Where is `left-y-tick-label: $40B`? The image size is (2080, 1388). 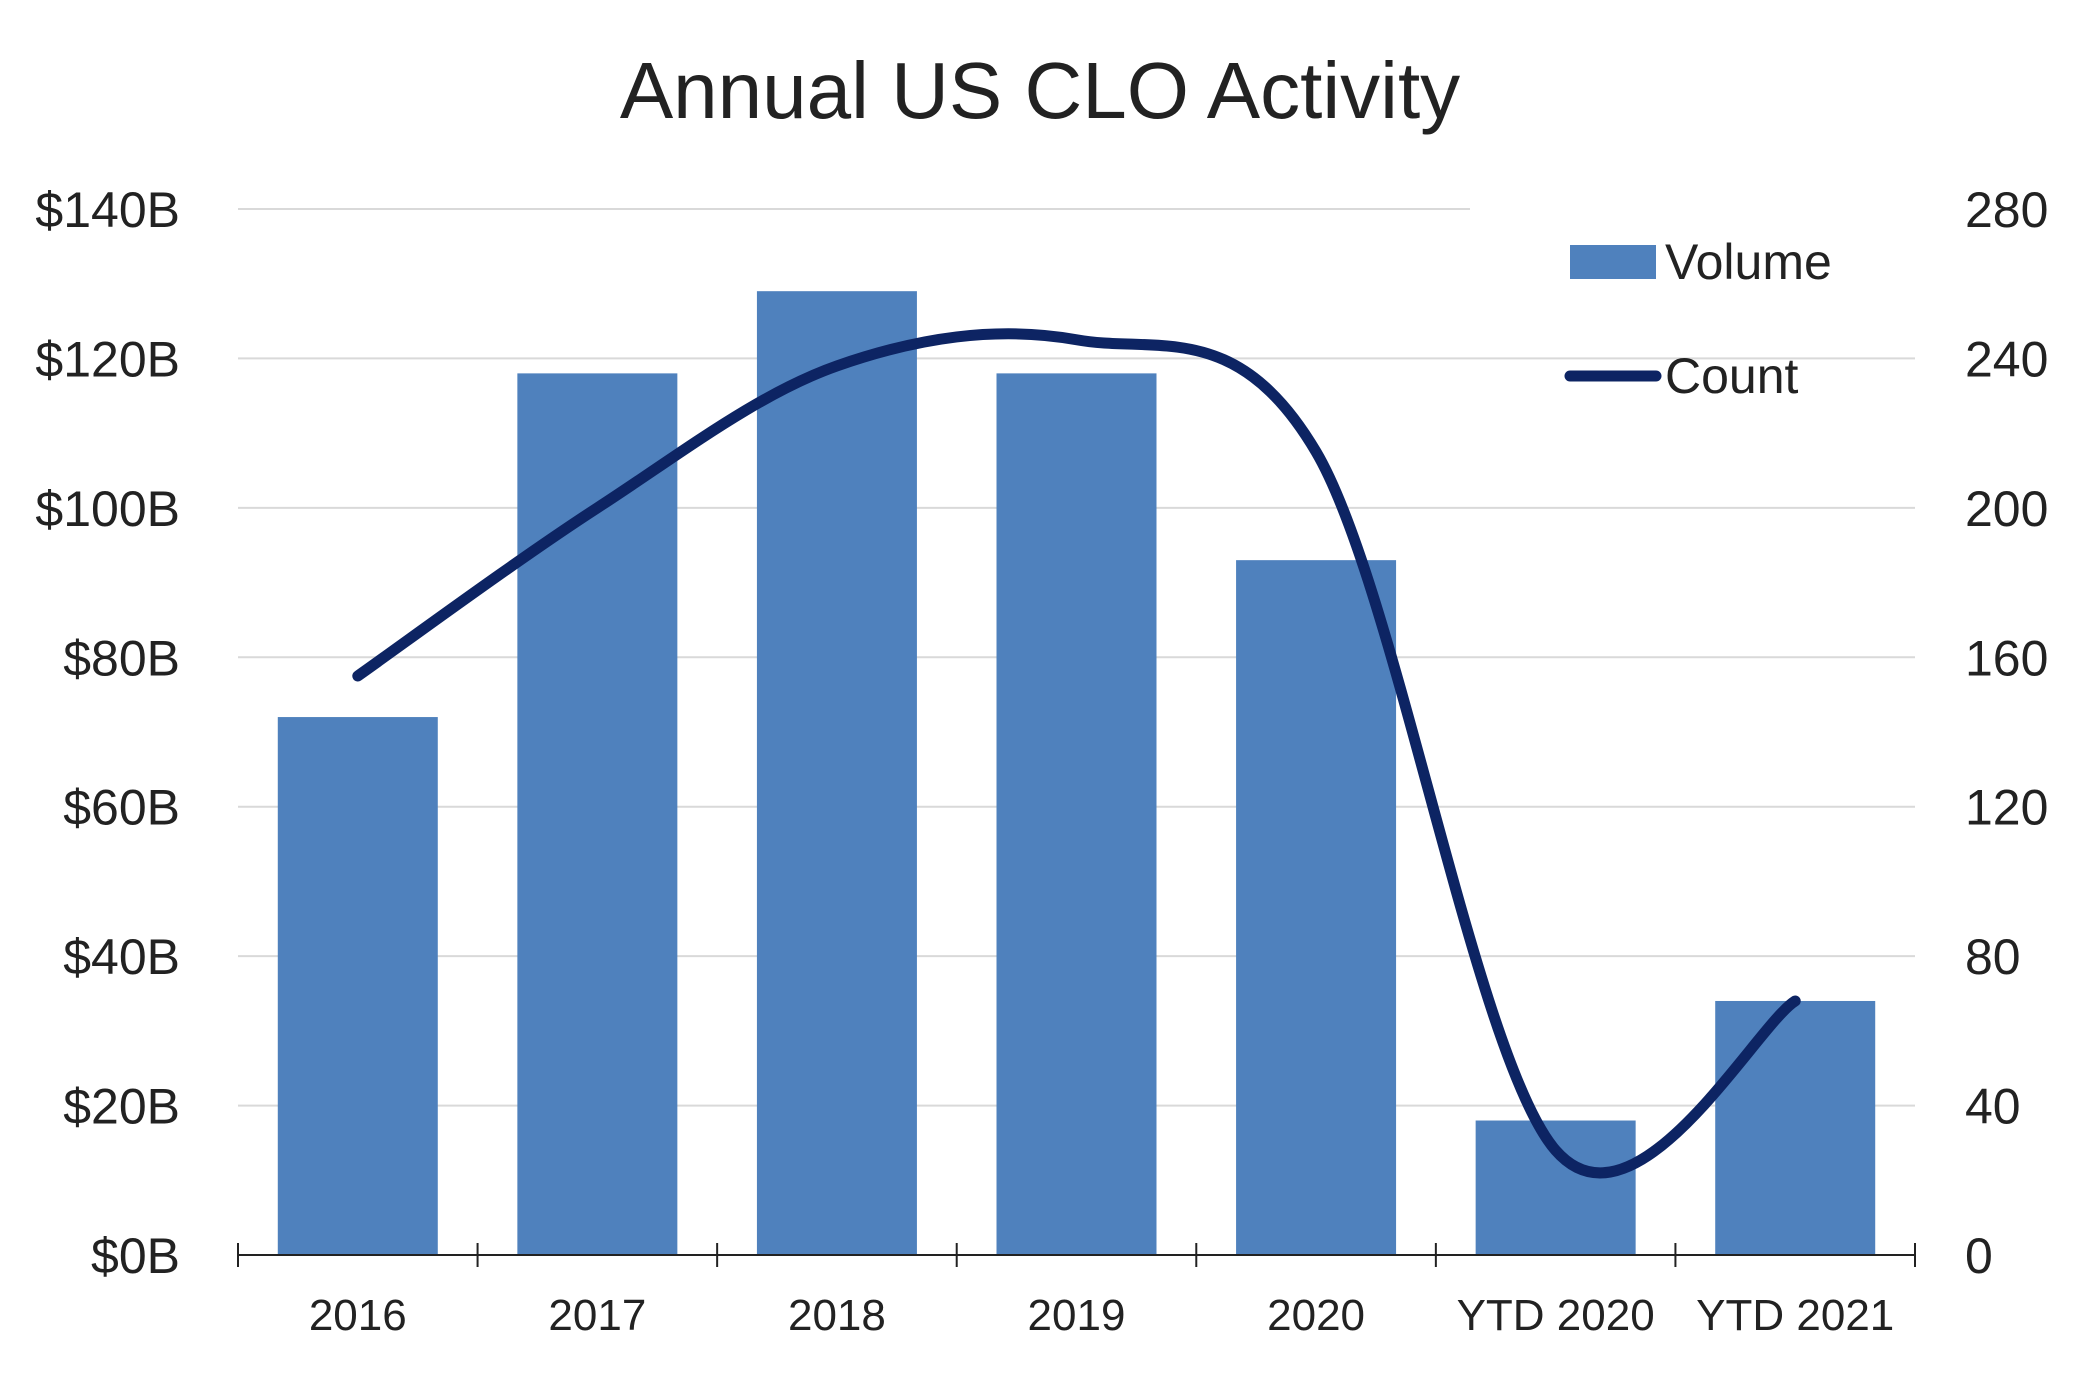 left-y-tick-label: $40B is located at coordinates (121, 957).